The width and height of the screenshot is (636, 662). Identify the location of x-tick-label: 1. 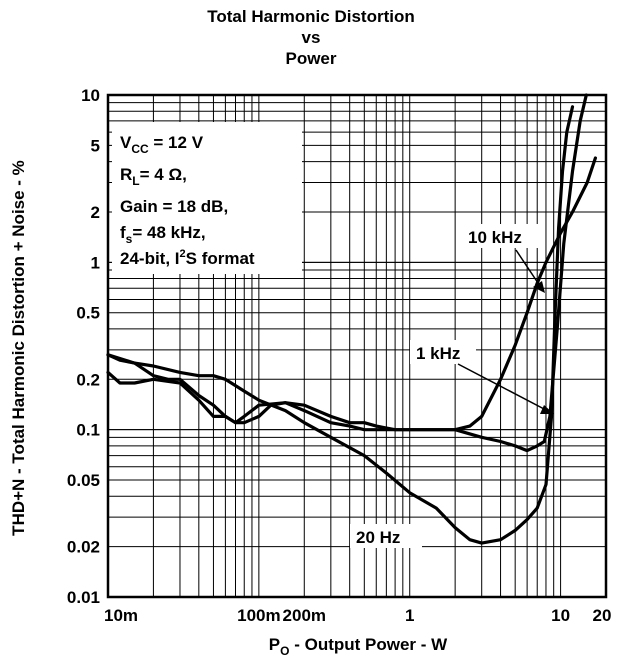
(409, 615).